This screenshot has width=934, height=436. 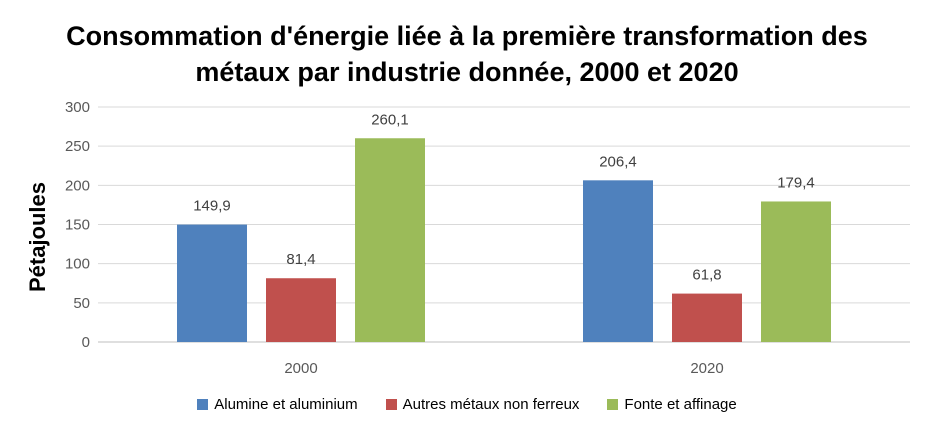 I want to click on legend-swatch-autres, so click(x=391, y=404).